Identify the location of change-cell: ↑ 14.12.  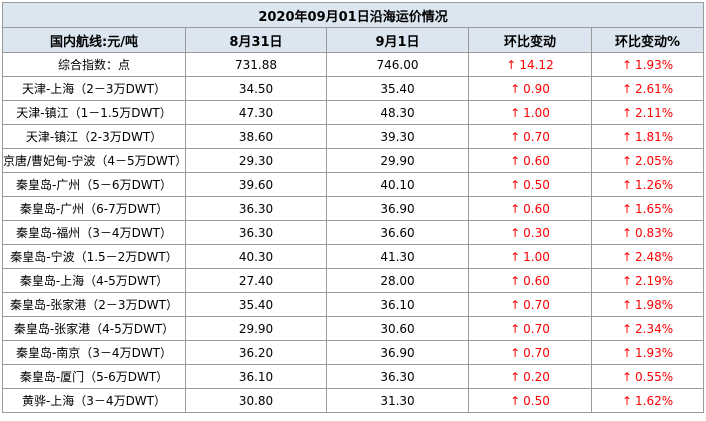
(530, 64).